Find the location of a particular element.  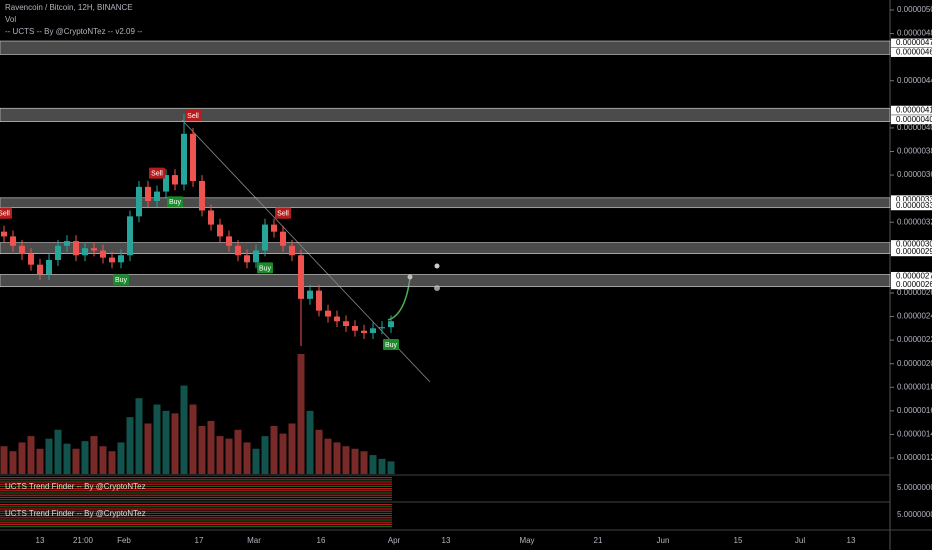

x-tick-label: Jun is located at coordinates (663, 540).